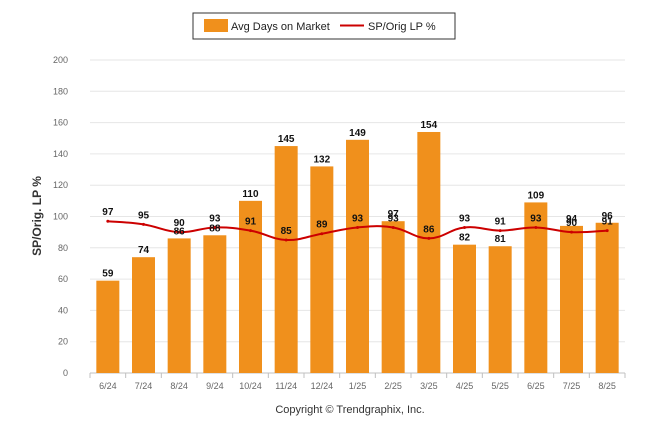 The image size is (646, 434). What do you see at coordinates (250, 194) in the screenshot?
I see `bar-value-label: 110` at bounding box center [250, 194].